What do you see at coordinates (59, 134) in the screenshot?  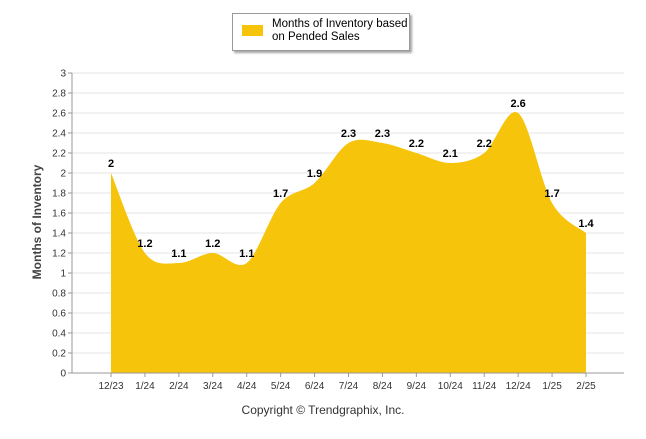 I see `y-tick-label: 2.4` at bounding box center [59, 134].